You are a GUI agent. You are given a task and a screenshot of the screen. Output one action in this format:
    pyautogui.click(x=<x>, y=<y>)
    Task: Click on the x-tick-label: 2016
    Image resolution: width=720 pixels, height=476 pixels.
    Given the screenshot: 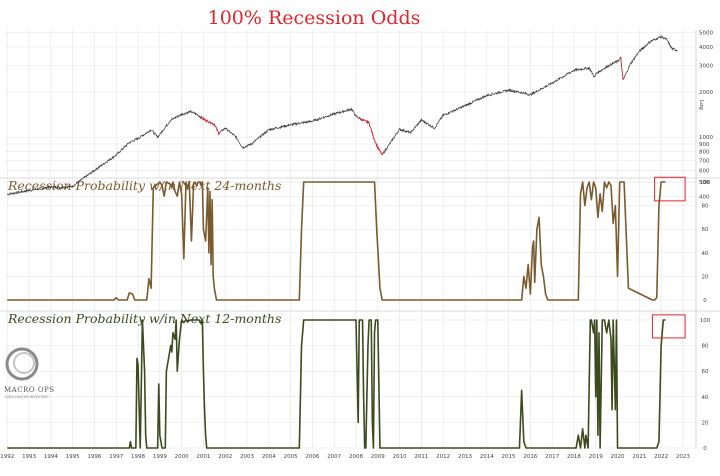 What is the action you would take?
    pyautogui.click(x=530, y=457)
    